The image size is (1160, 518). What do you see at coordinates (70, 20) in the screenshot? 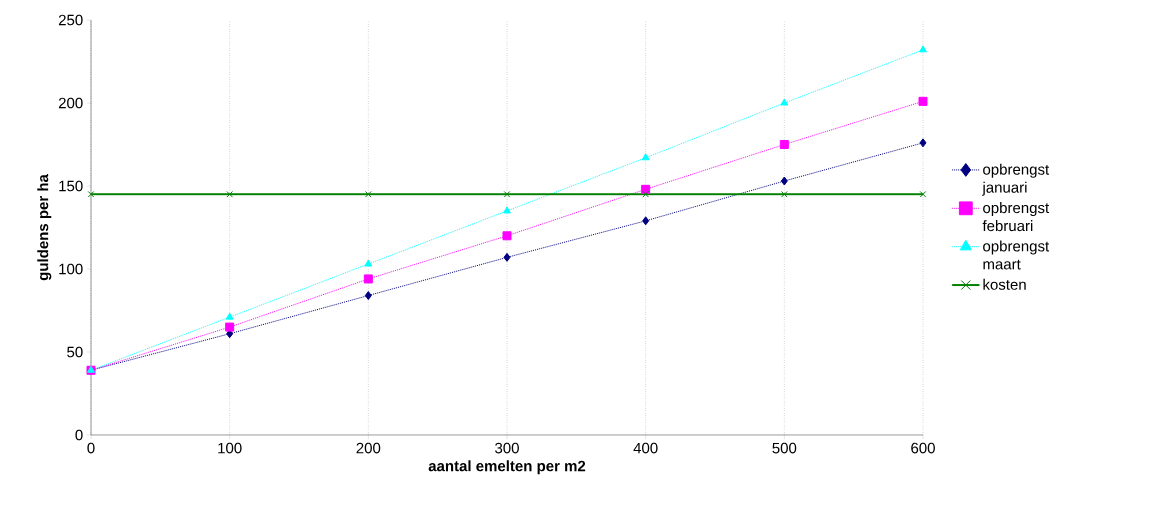
I see `y-tick-label: 250` at bounding box center [70, 20].